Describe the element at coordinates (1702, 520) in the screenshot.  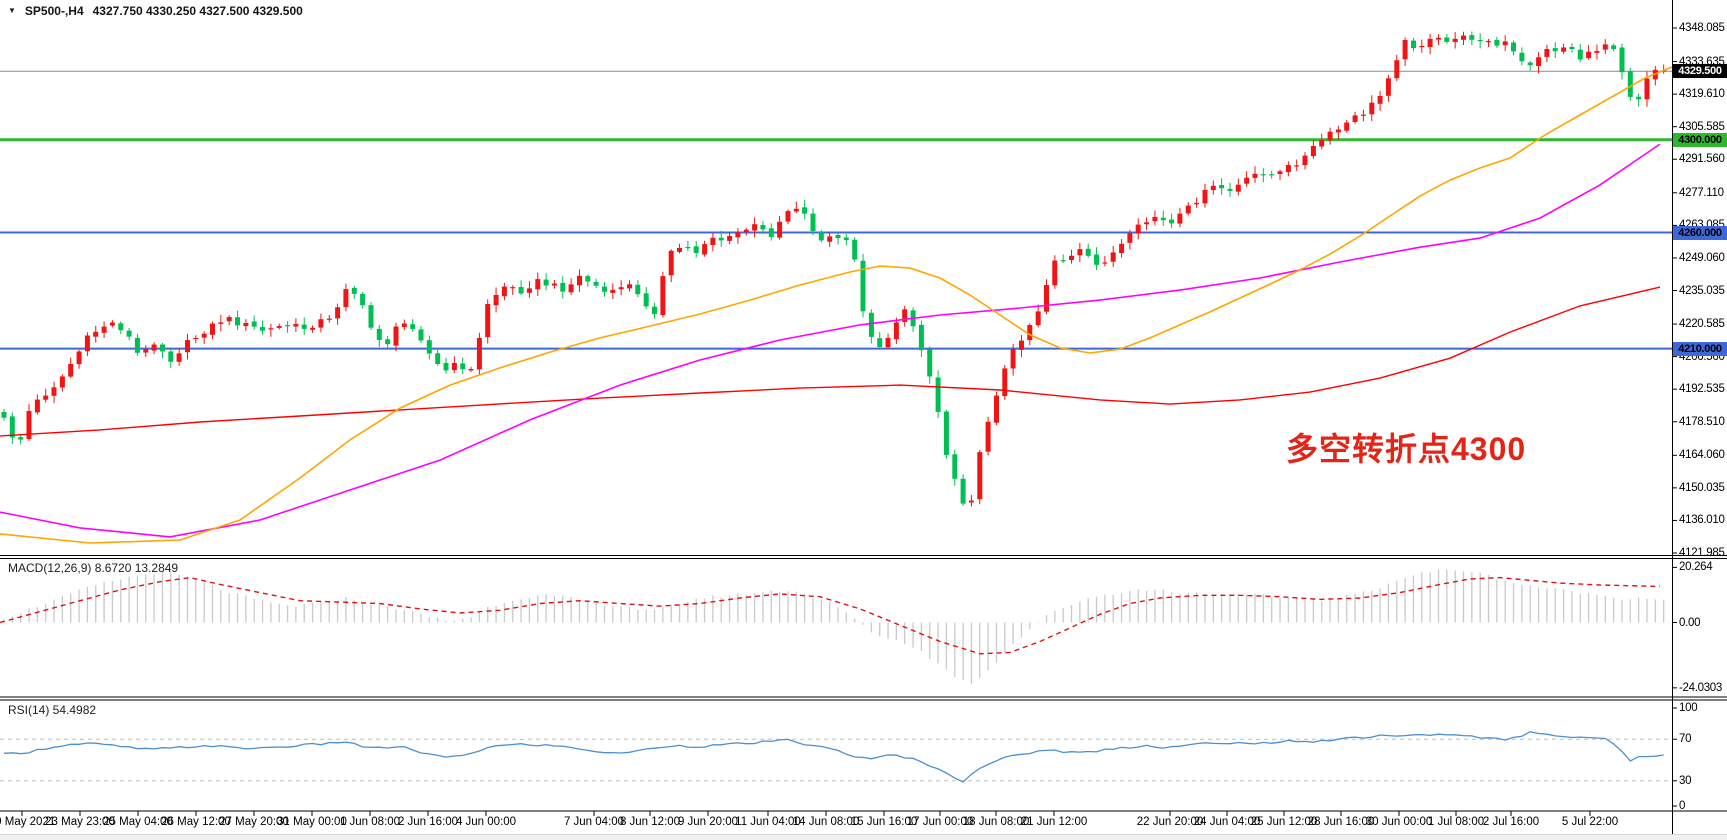
I see `price-axis-label: 4136.010` at that location.